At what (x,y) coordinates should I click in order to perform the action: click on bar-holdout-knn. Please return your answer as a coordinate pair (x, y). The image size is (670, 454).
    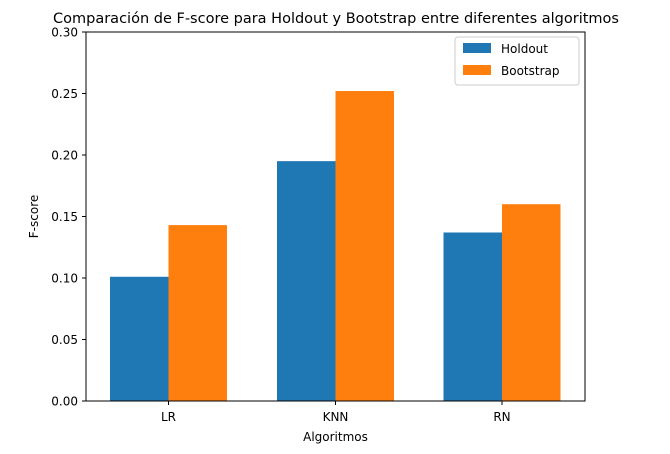
    Looking at the image, I should click on (306, 281).